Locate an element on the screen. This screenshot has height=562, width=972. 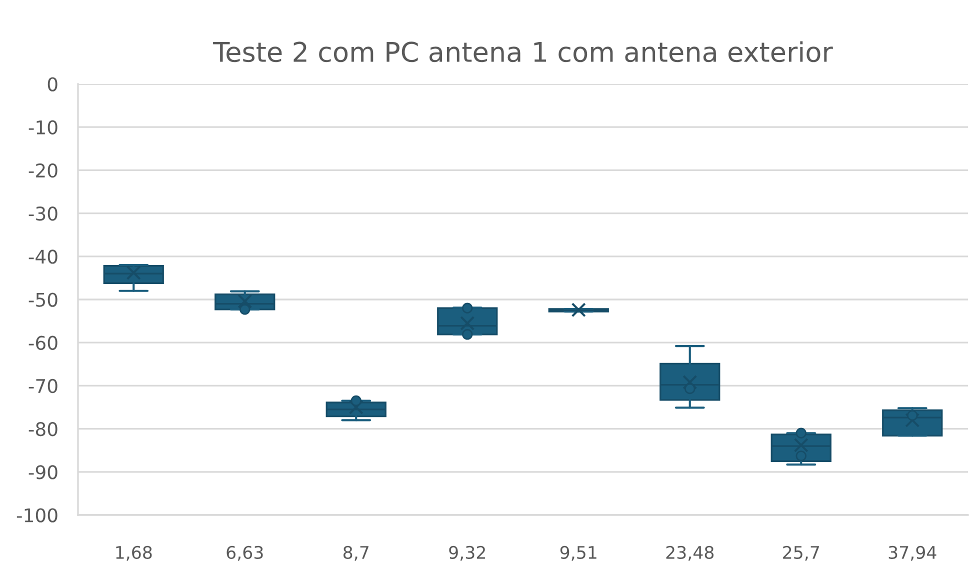
x-tick-label: 25,7 is located at coordinates (801, 553).